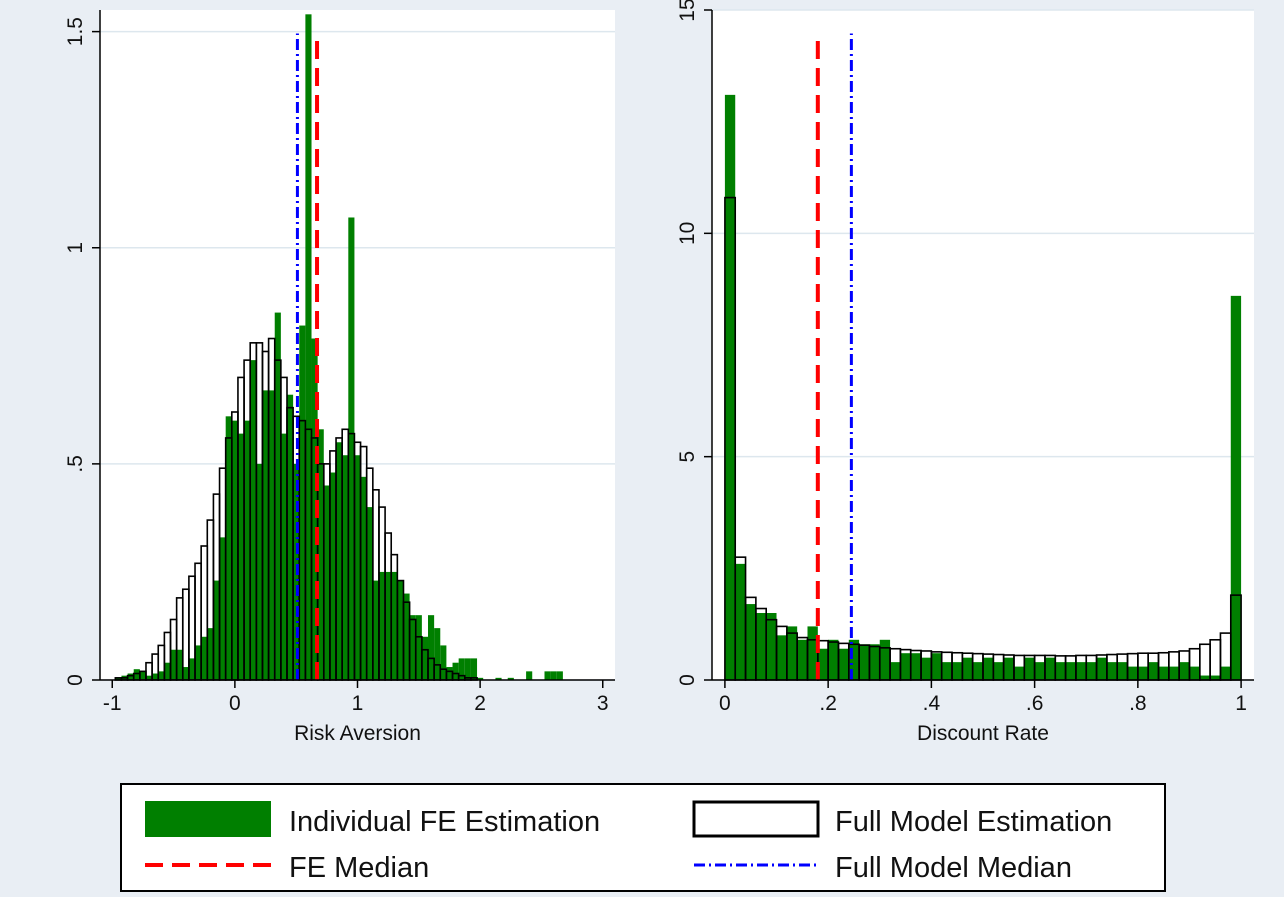  Describe the element at coordinates (444, 822) in the screenshot. I see `legend-label-fe-estimation: Individual FE Estimation` at that location.